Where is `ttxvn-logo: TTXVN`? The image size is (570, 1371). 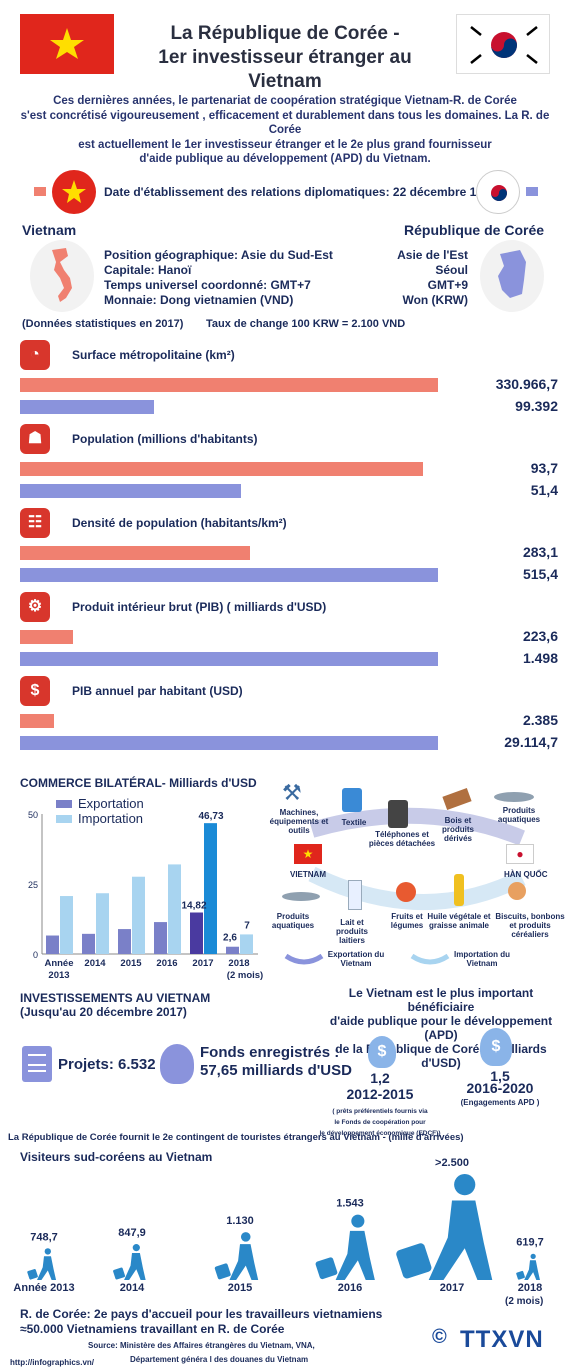 ttxvn-logo: TTXVN is located at coordinates (502, 1339).